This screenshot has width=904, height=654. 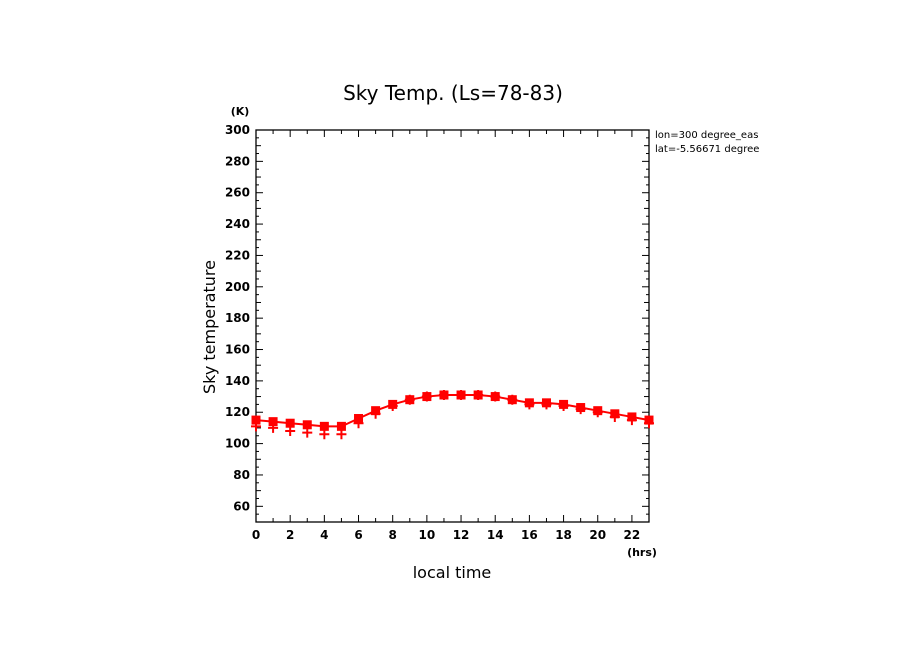 What do you see at coordinates (452, 572) in the screenshot?
I see `x-axis-label: local time` at bounding box center [452, 572].